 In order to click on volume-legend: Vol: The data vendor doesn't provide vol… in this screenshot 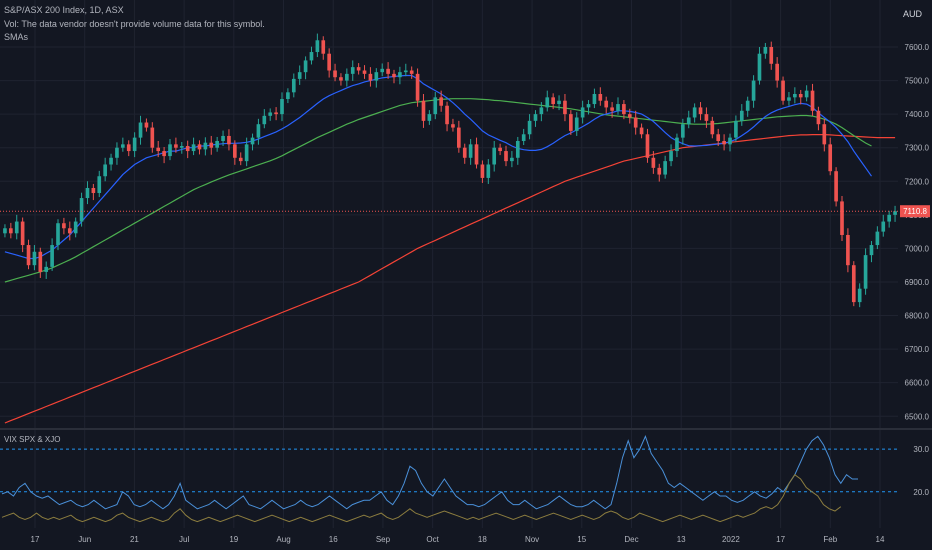, I will do `click(134, 24)`.